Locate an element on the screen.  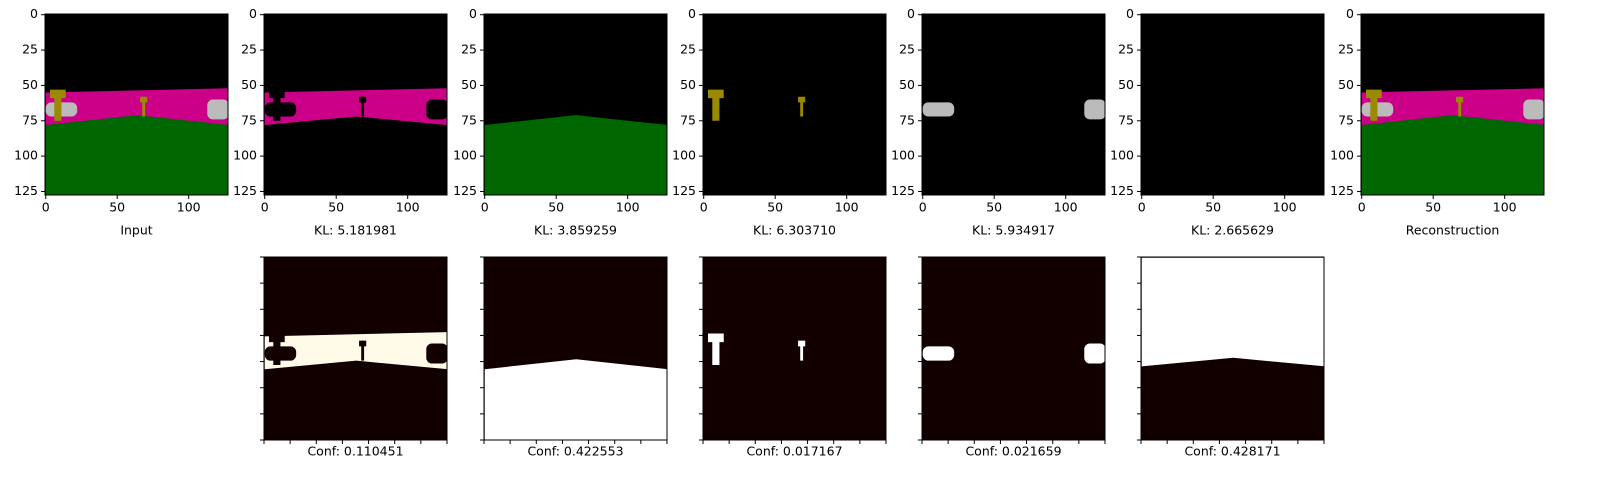
caption: Input is located at coordinates (136, 230).